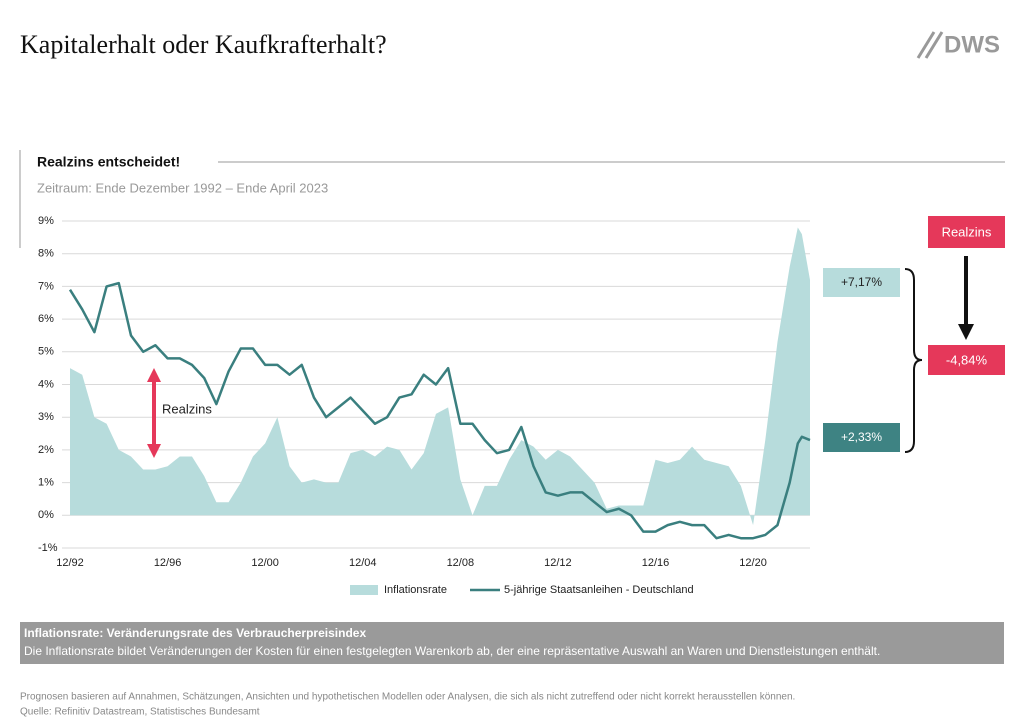 This screenshot has width=1024, height=725. Describe the element at coordinates (656, 563) in the screenshot. I see `x-tick-label: 12/16` at that location.